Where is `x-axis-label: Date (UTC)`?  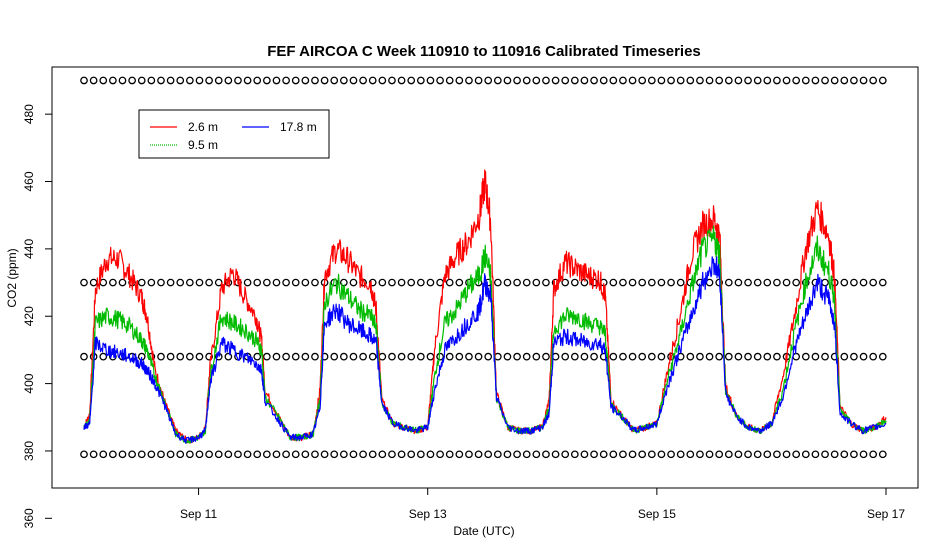
x-axis-label: Date (UTC) is located at coordinates (483, 531).